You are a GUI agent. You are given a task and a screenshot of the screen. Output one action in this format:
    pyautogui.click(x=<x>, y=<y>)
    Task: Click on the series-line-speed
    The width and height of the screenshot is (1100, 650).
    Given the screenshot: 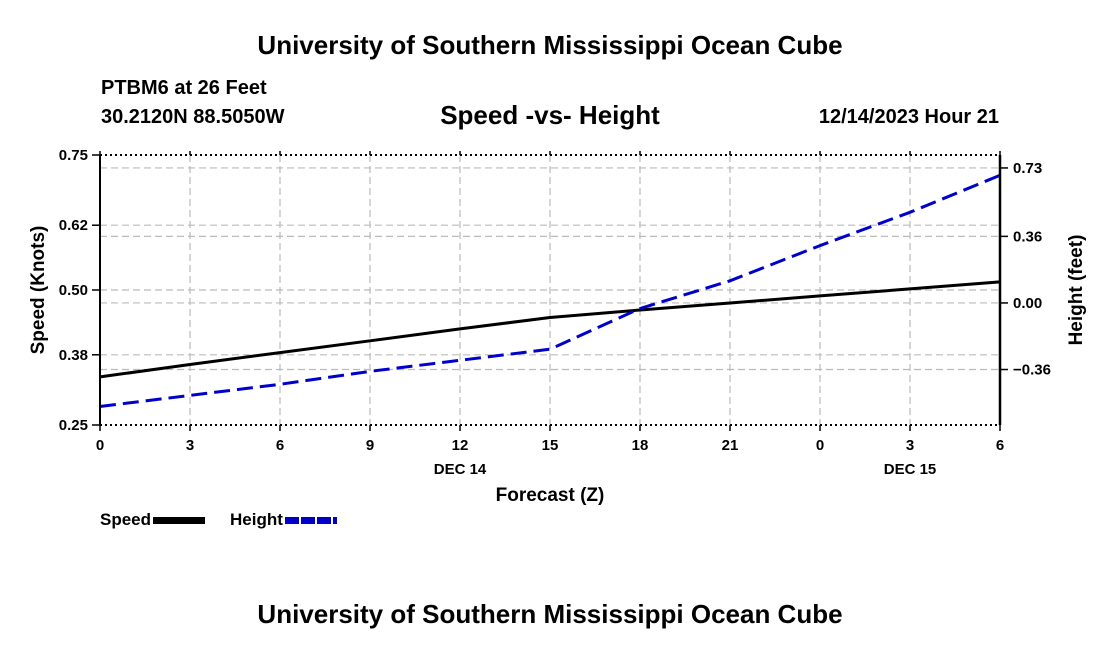 What is the action you would take?
    pyautogui.click(x=550, y=329)
    